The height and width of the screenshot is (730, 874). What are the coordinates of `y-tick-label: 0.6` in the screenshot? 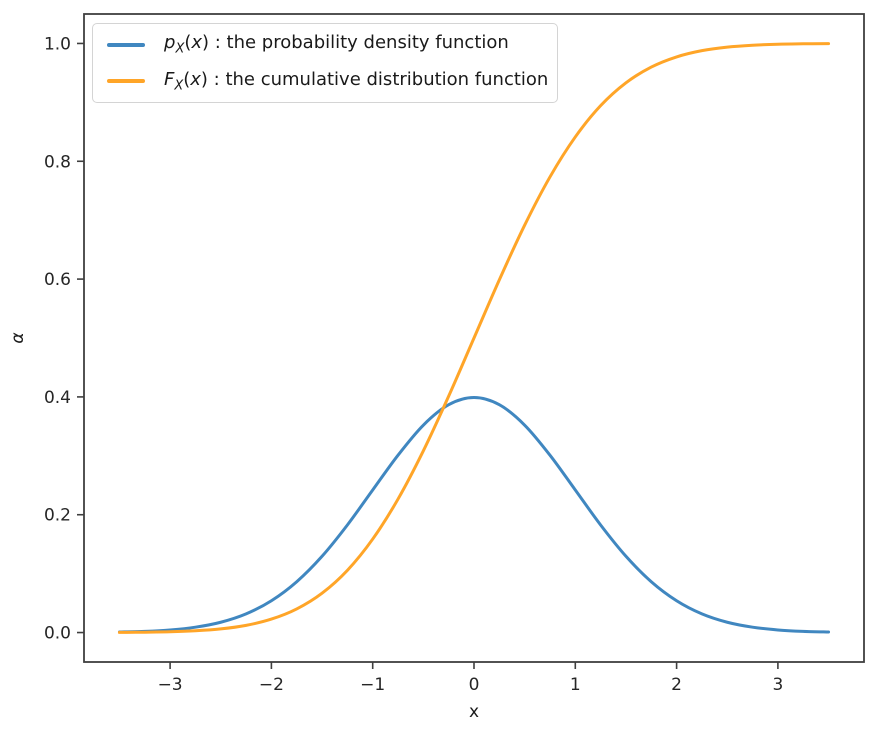 It's located at (57, 280).